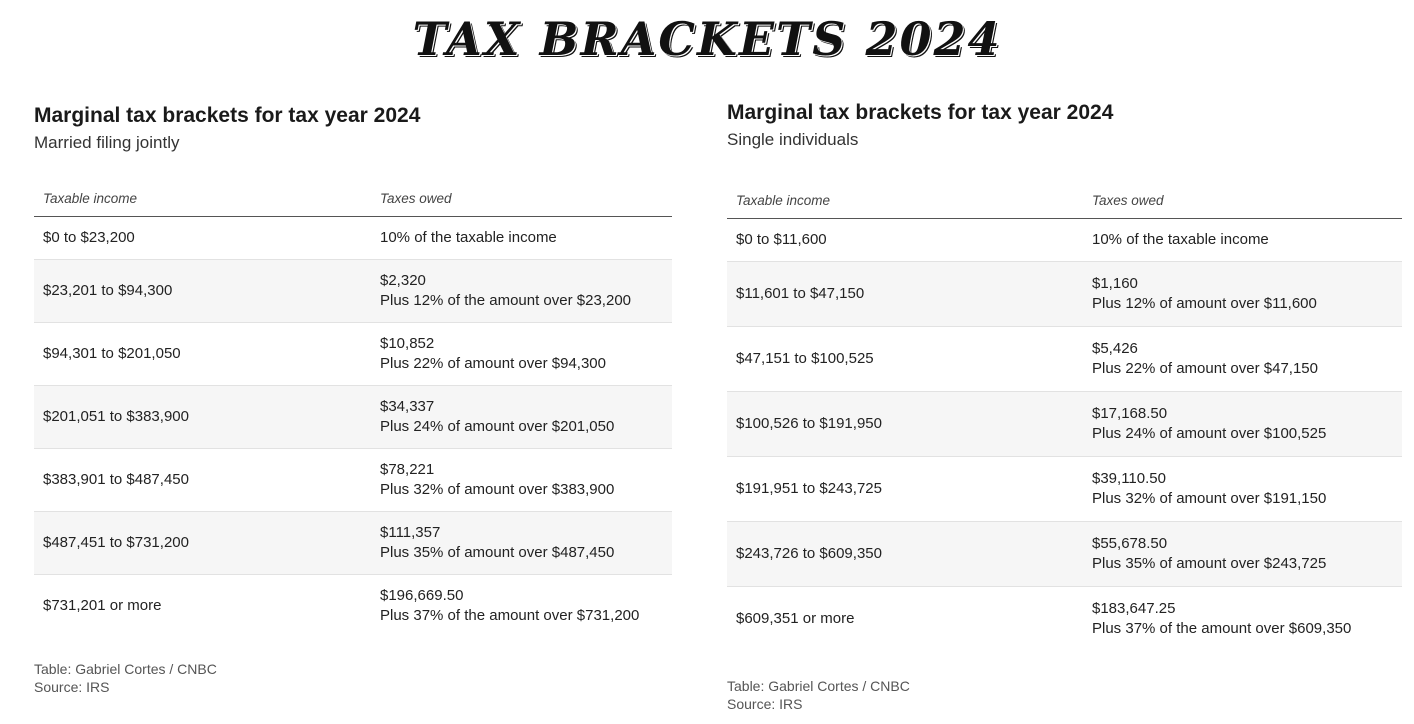  Describe the element at coordinates (506, 300) in the screenshot. I see `owed-detail: Plus 12% of the amount over $23,200` at that location.